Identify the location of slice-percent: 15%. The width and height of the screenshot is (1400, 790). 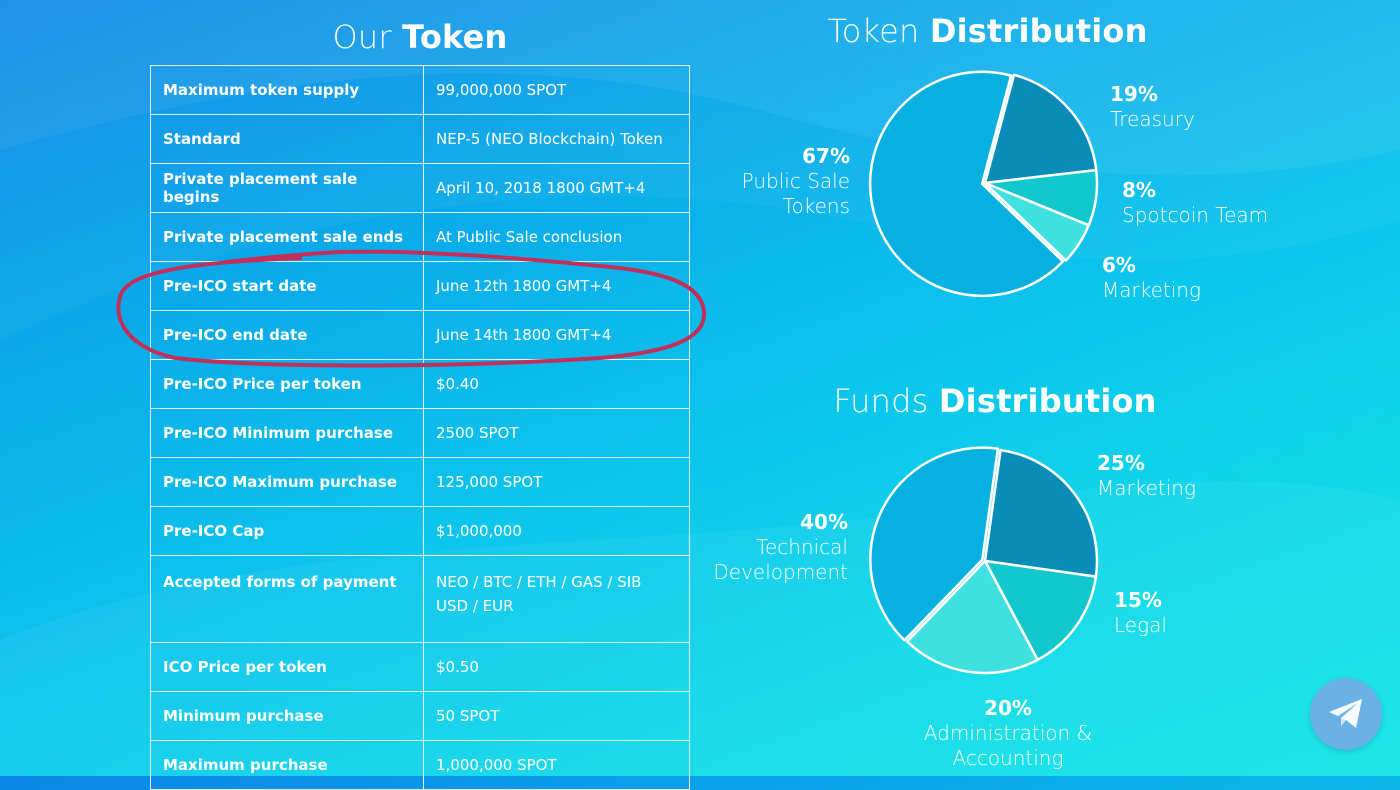
(1138, 600).